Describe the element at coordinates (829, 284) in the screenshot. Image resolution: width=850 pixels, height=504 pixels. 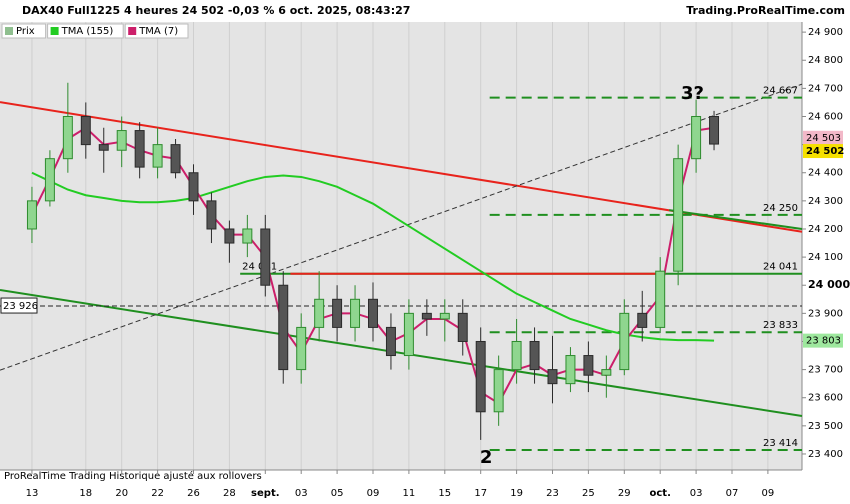
I see `y-tick-label: 24 000` at that location.